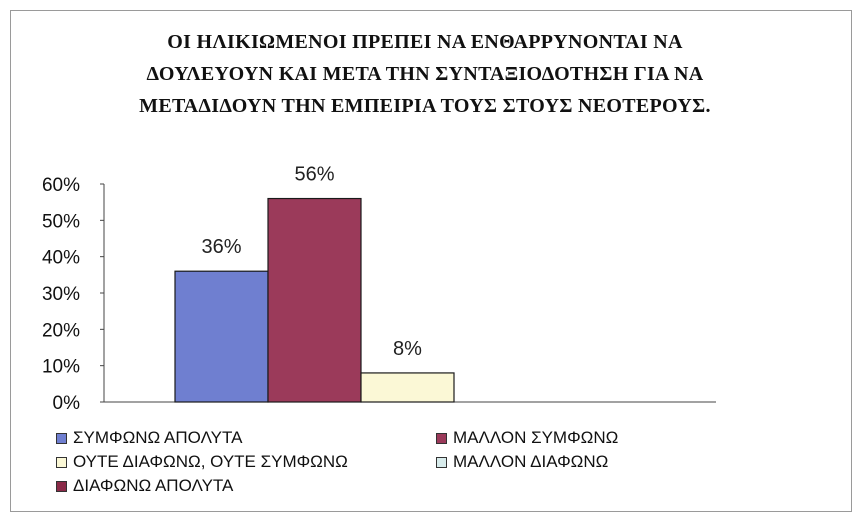 The image size is (862, 520). What do you see at coordinates (61, 367) in the screenshot?
I see `y-tick-label: 10%` at bounding box center [61, 367].